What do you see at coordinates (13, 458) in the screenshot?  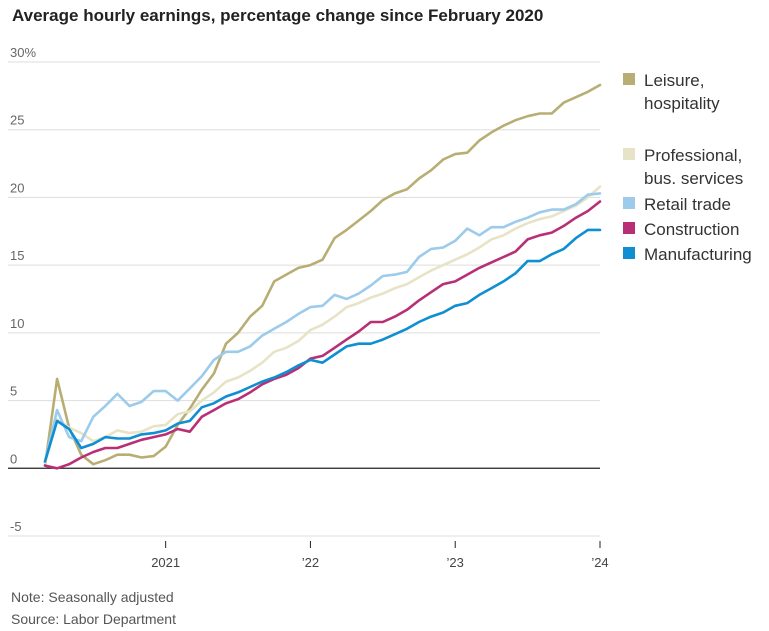 I see `y-tick-label: 0` at bounding box center [13, 458].